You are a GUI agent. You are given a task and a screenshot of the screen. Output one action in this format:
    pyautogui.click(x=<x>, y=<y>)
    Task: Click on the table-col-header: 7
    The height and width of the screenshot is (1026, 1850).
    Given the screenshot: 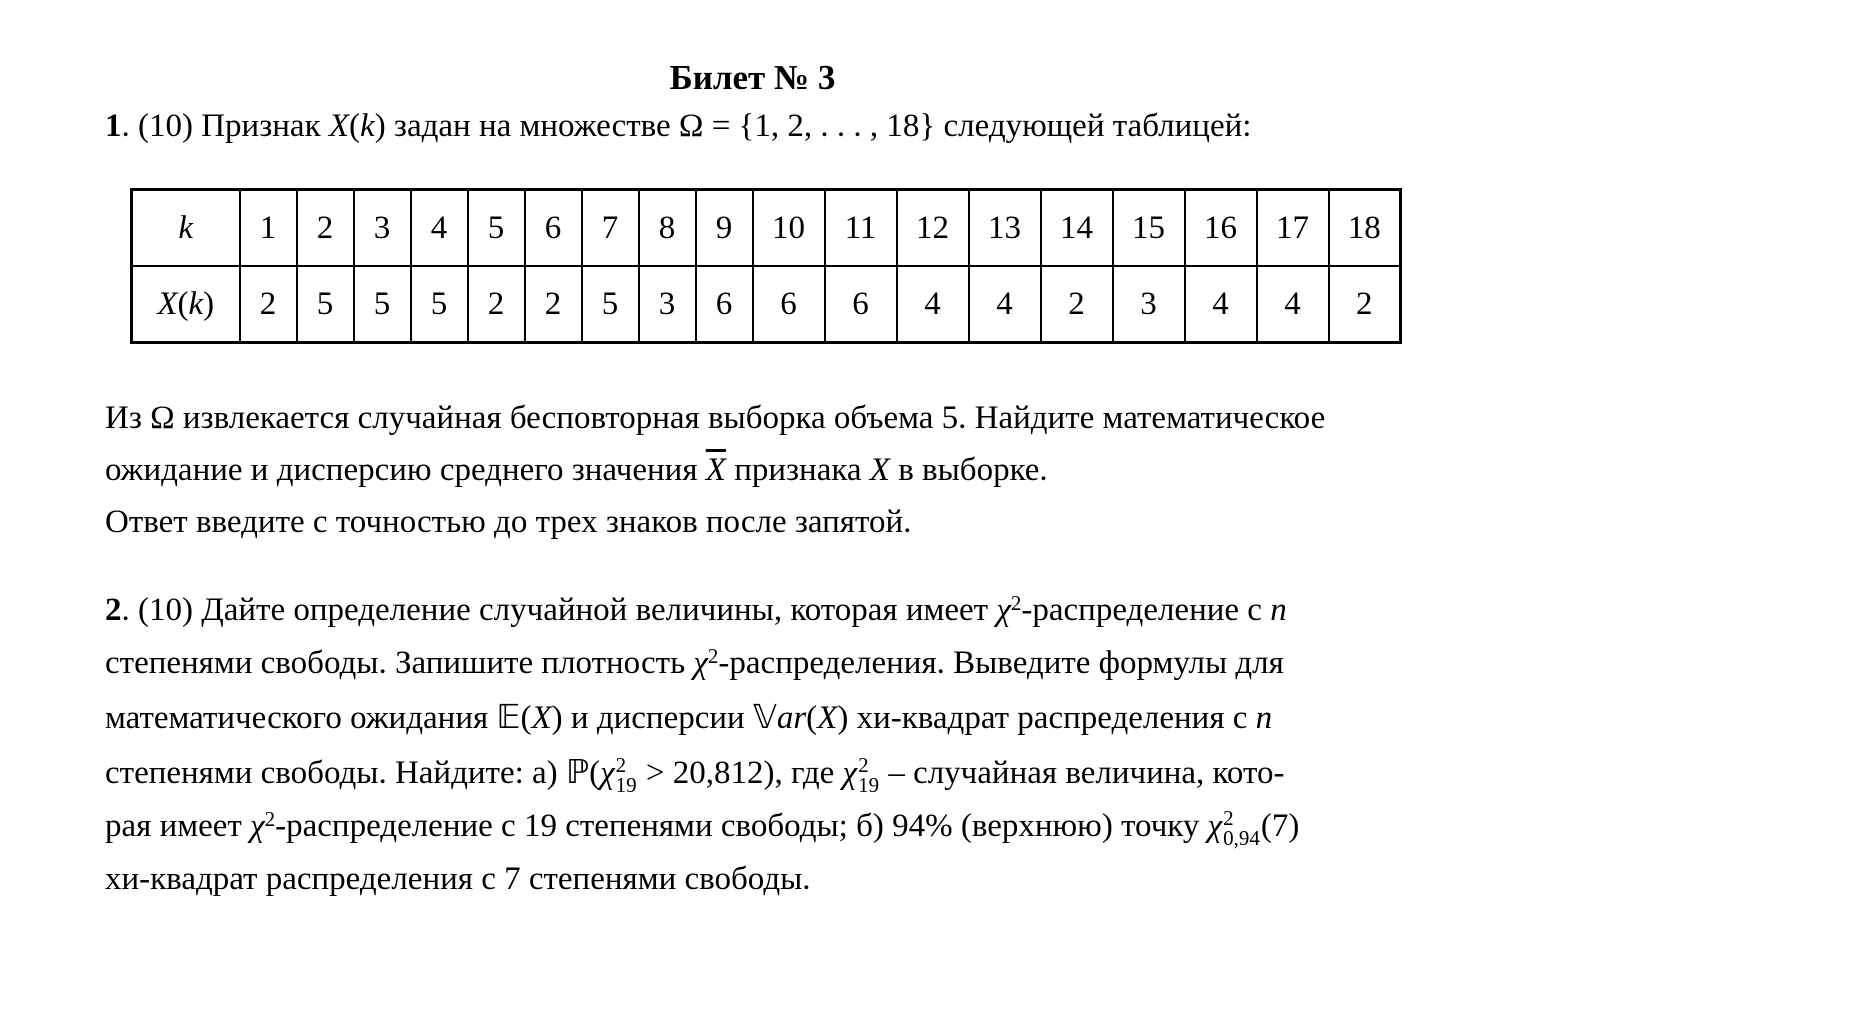 What is the action you would take?
    pyautogui.click(x=610, y=227)
    